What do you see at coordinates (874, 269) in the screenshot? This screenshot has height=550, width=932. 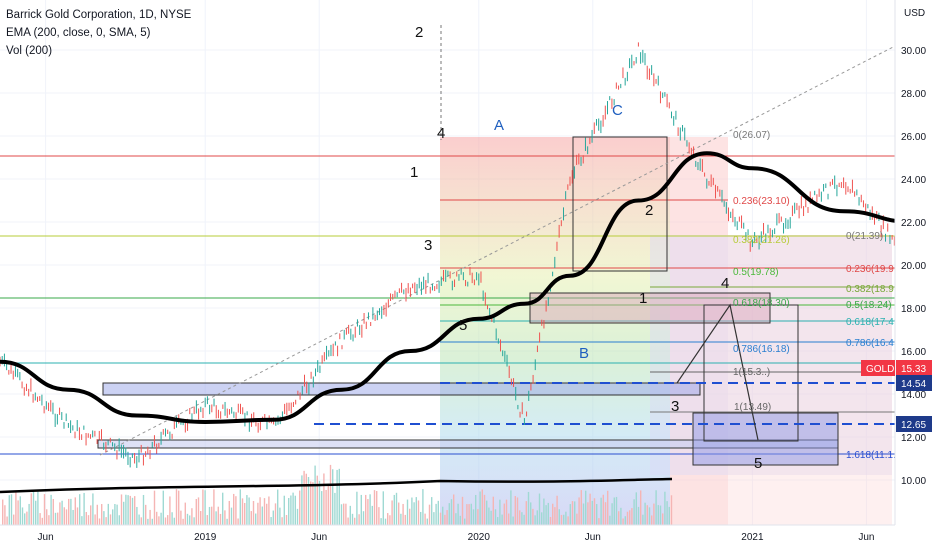 I see `fib-label: 0.236(19.96)` at bounding box center [874, 269].